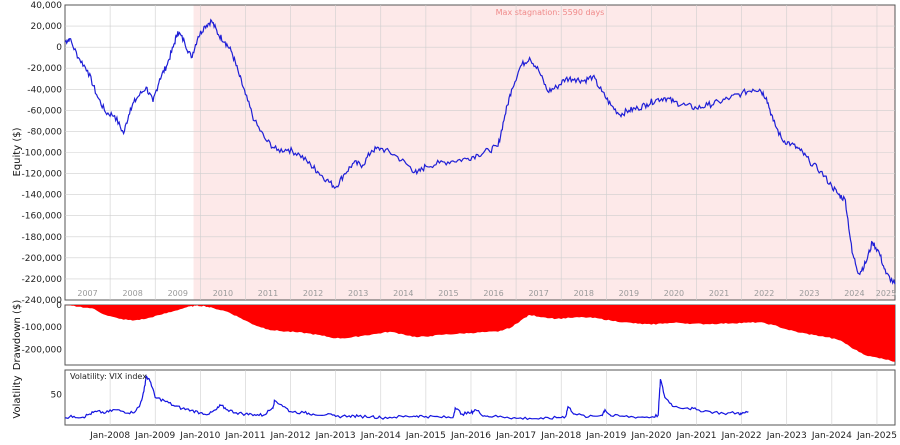 This screenshot has height=445, width=900. What do you see at coordinates (199, 436) in the screenshot?
I see `date-x-tick-label: Jan-2010` at bounding box center [199, 436].